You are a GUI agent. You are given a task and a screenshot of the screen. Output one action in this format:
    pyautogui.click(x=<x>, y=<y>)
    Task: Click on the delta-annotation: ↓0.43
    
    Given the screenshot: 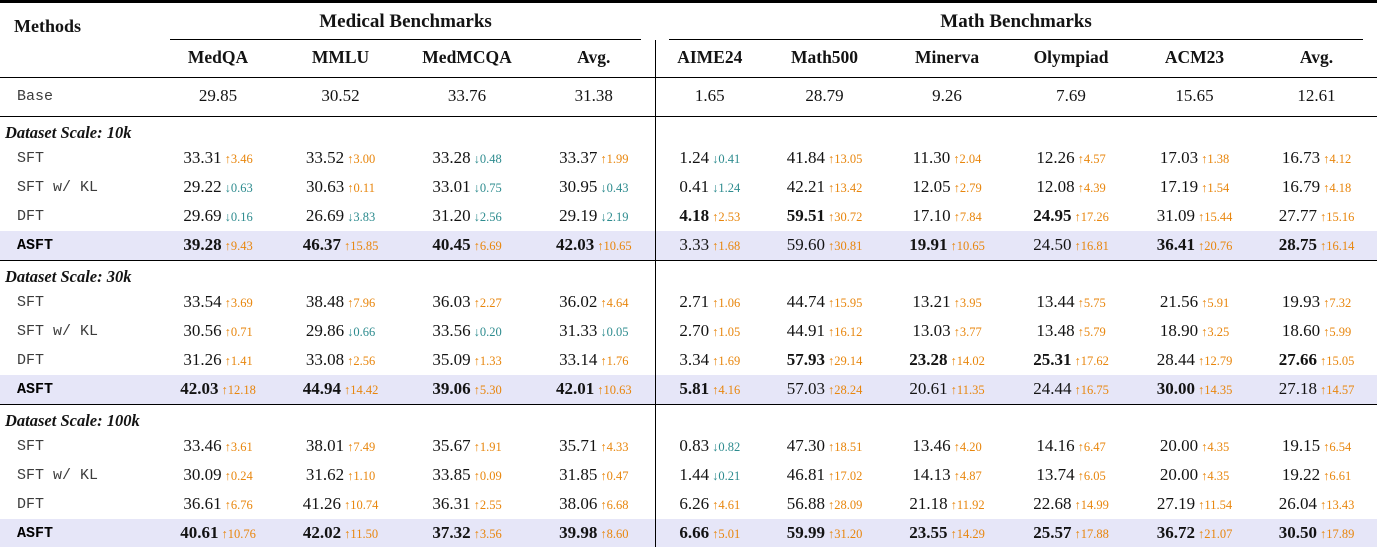 What is the action you would take?
    pyautogui.click(x=614, y=188)
    